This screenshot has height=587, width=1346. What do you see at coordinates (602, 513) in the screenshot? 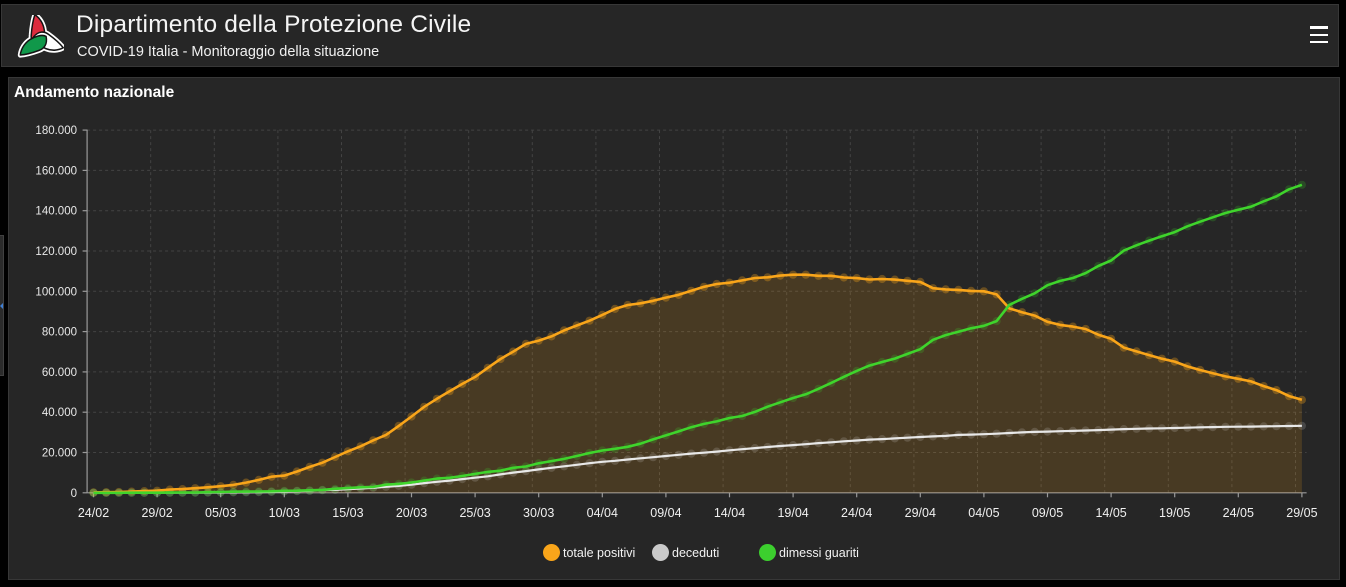
I see `svg-text: 04/04` at bounding box center [602, 513].